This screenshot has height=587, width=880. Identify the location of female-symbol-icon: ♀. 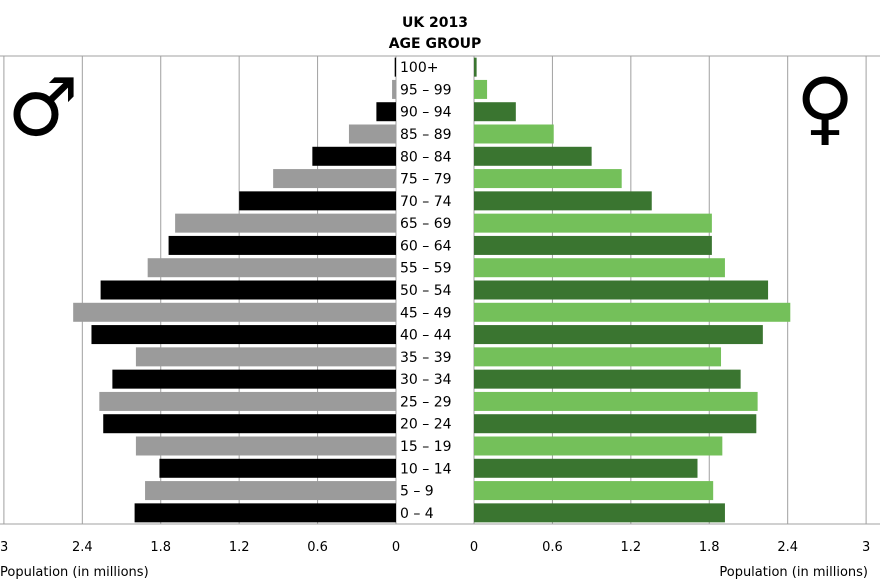
(825, 107).